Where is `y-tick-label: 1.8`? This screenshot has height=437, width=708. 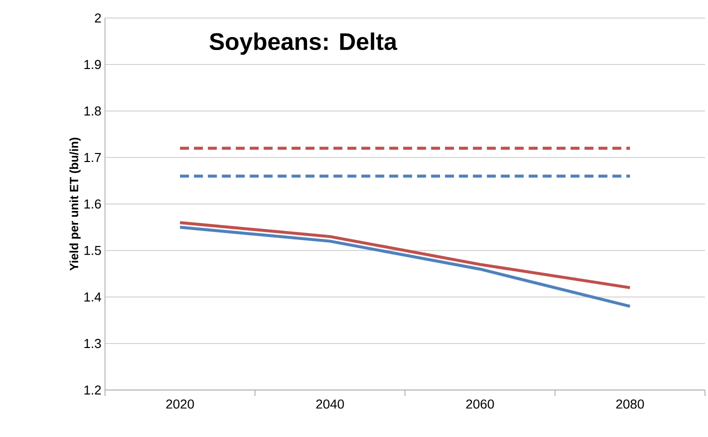 y-tick-label: 1.8 is located at coordinates (92, 111).